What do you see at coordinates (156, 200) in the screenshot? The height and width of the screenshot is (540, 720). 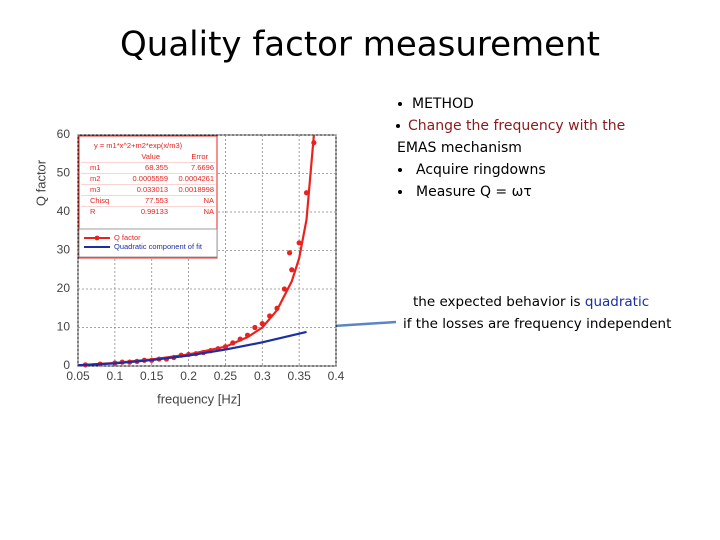 I see `fit-cell: 77.553` at bounding box center [156, 200].